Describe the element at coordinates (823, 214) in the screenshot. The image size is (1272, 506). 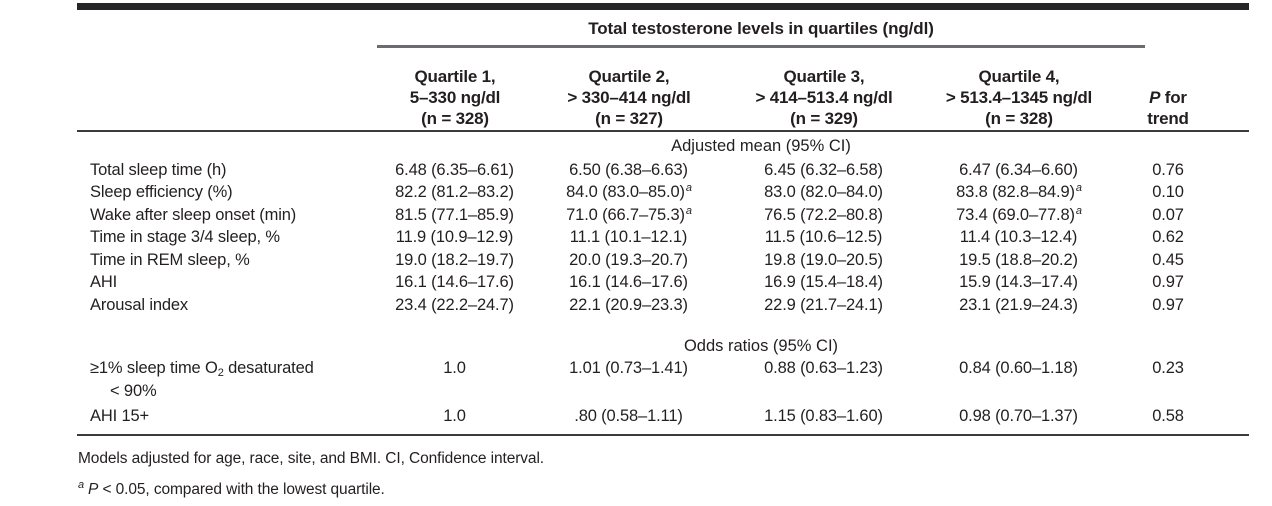
I see `value-text: 76.5 (72.2–80.8)` at that location.